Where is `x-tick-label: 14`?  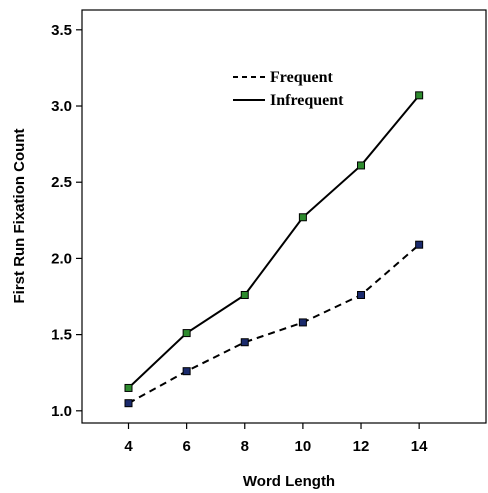 x-tick-label: 14 is located at coordinates (419, 446).